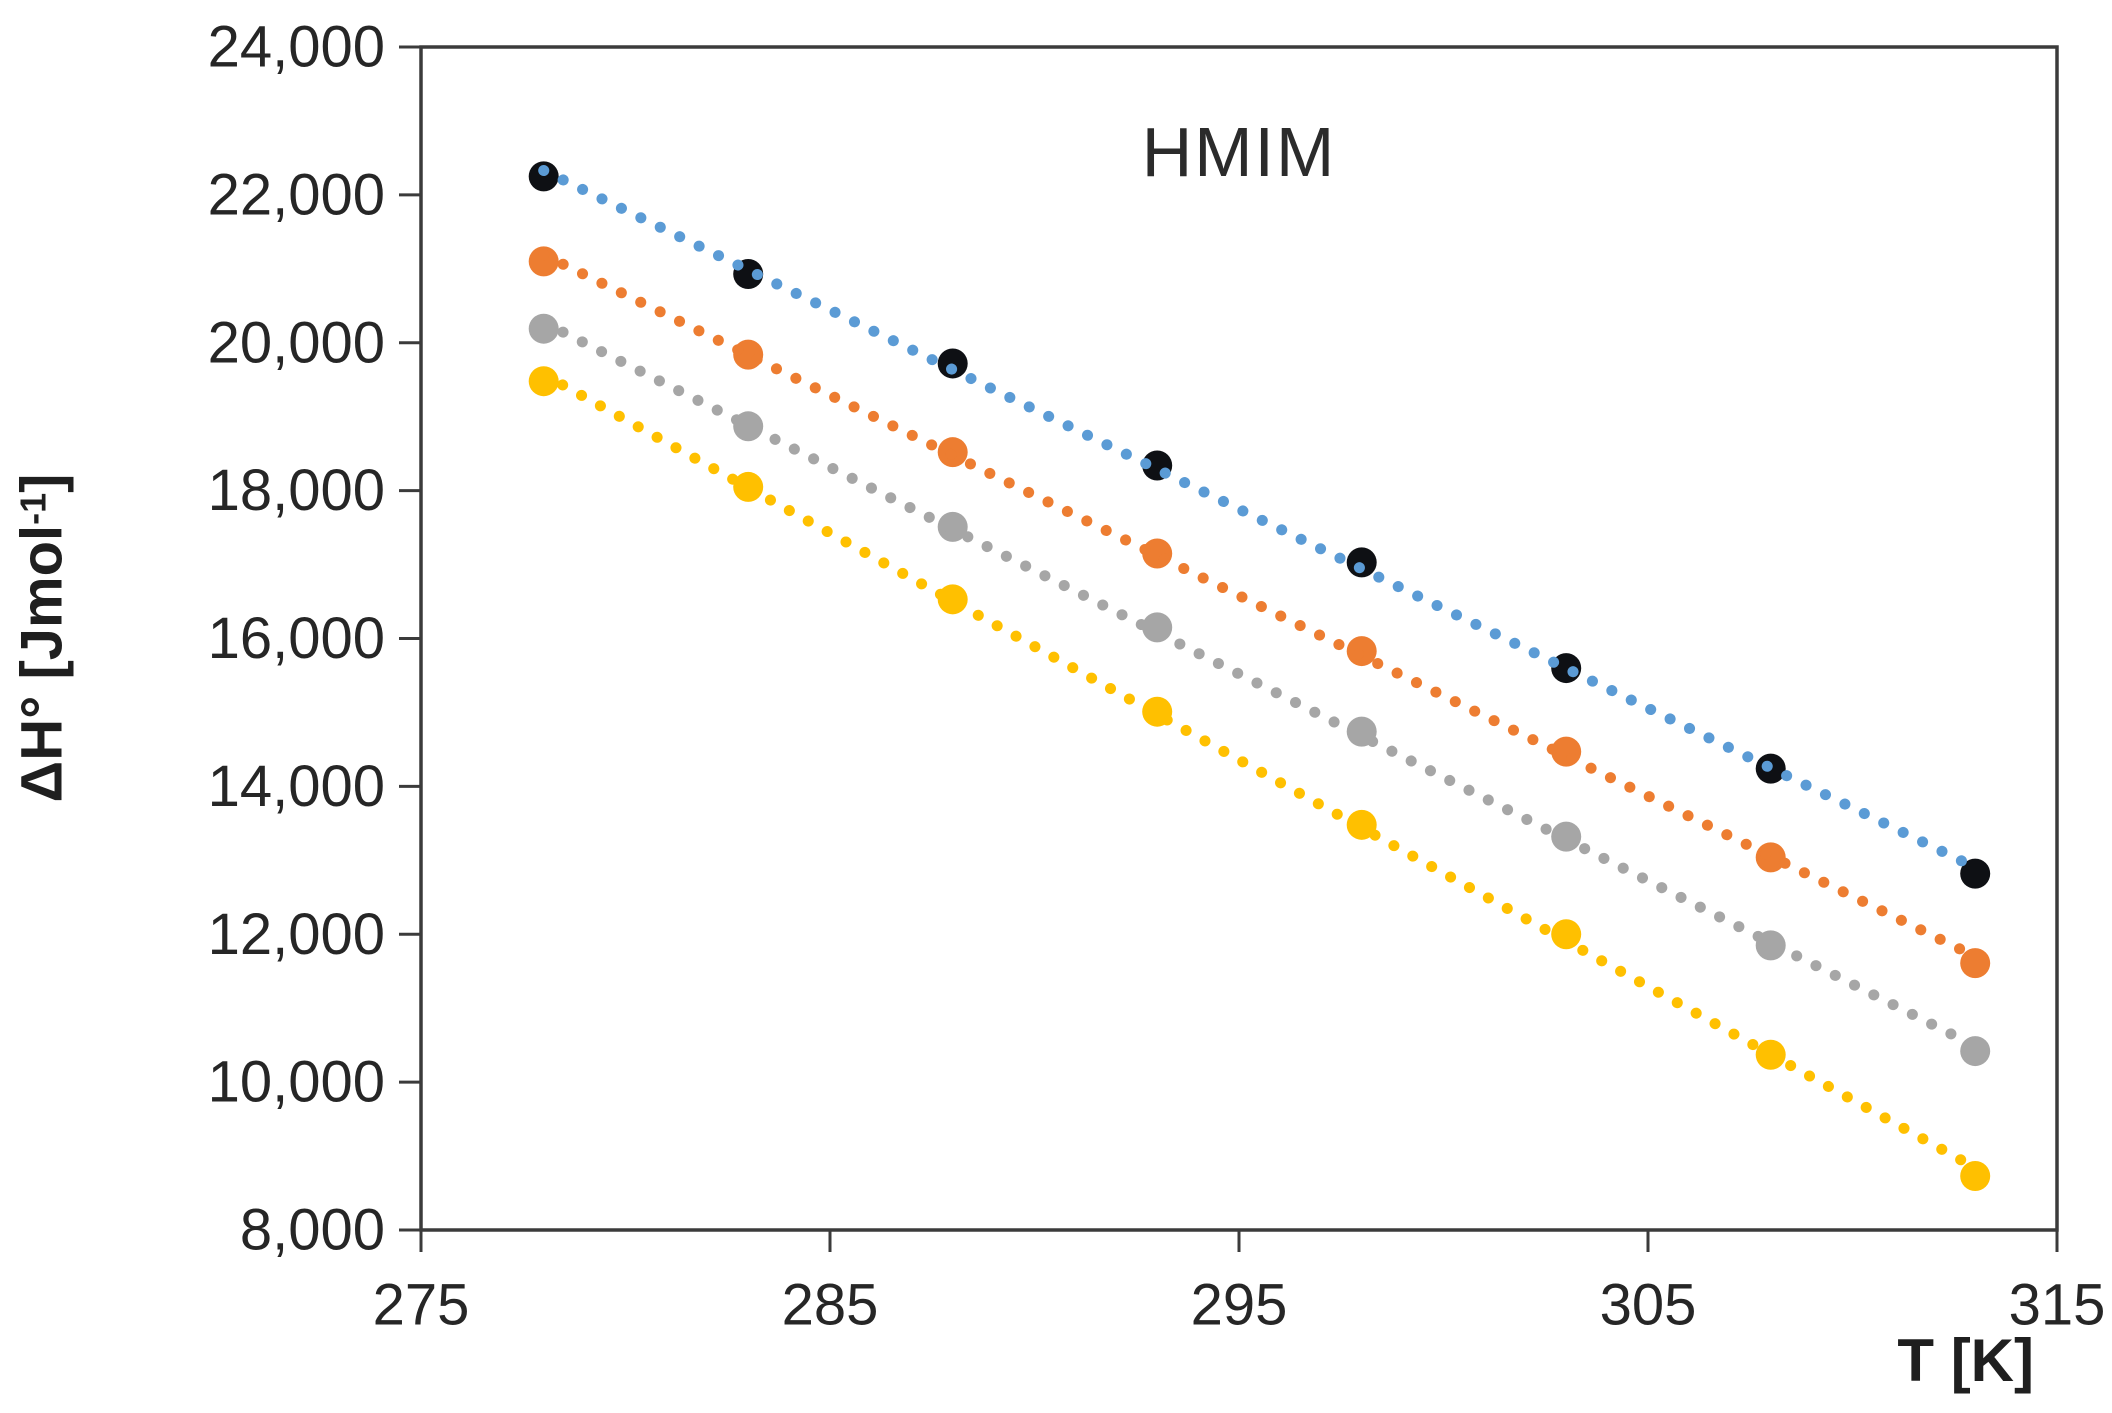  I want to click on y-tick-label: 18,000, so click(296, 490).